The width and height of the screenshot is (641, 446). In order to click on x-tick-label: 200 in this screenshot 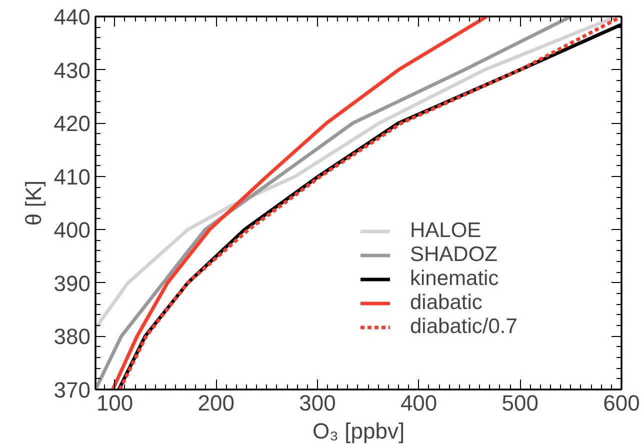, I will do `click(216, 403)`.